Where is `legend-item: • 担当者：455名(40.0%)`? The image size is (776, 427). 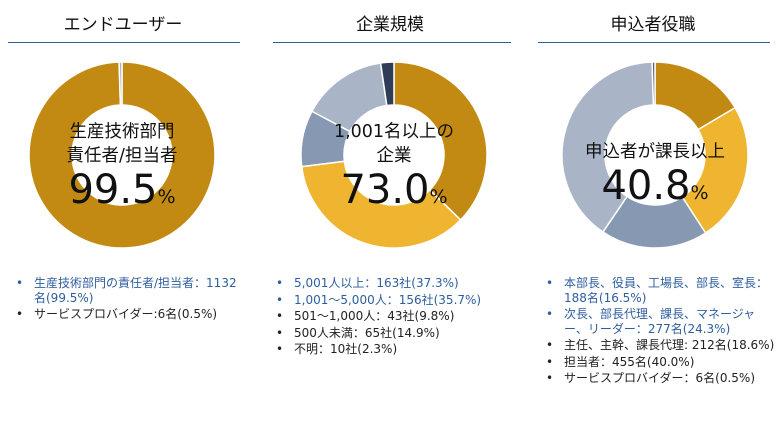 legend-item: • 担当者：455名(40.0%) is located at coordinates (660, 362).